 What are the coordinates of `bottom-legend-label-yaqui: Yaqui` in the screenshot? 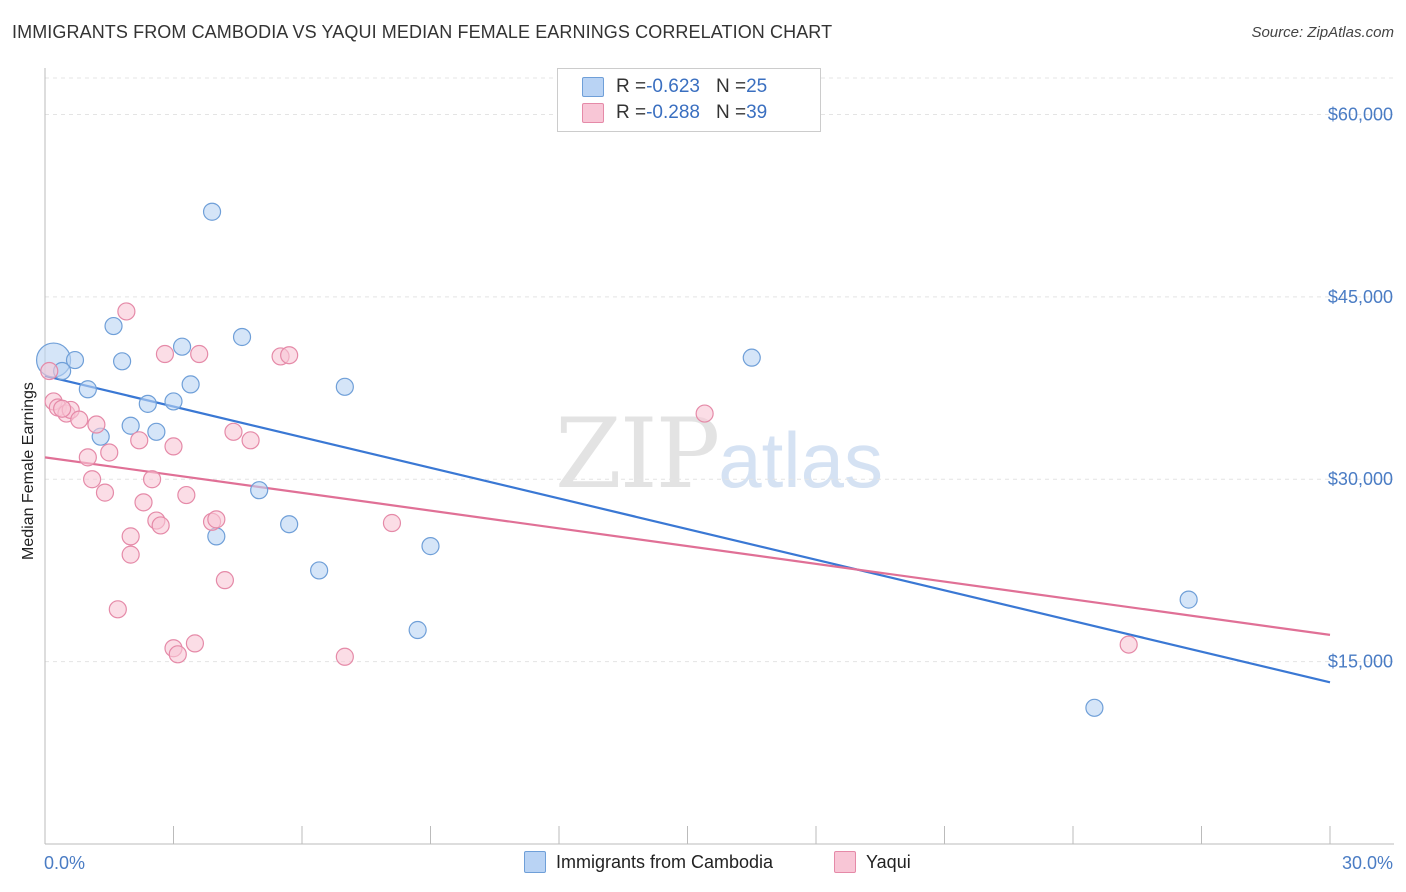 It's located at (888, 861).